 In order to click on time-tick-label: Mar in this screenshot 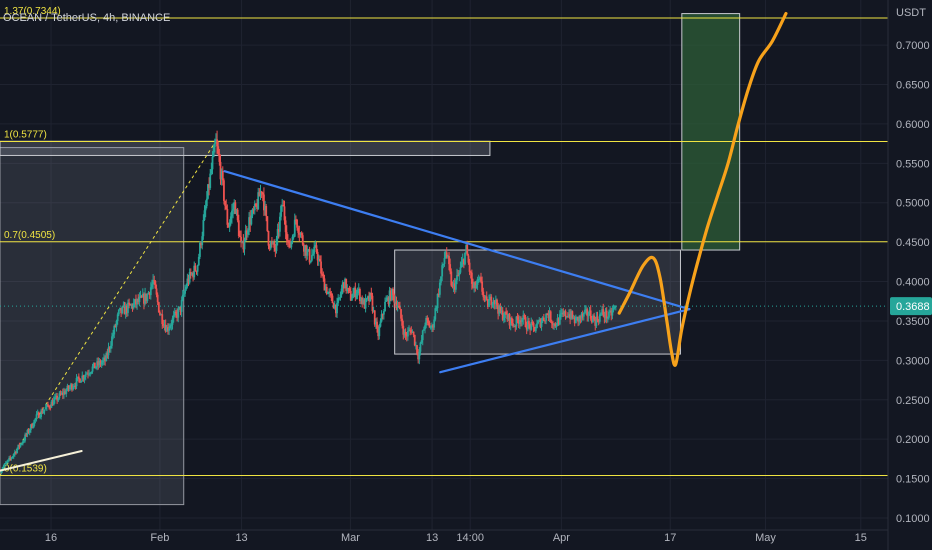, I will do `click(350, 538)`.